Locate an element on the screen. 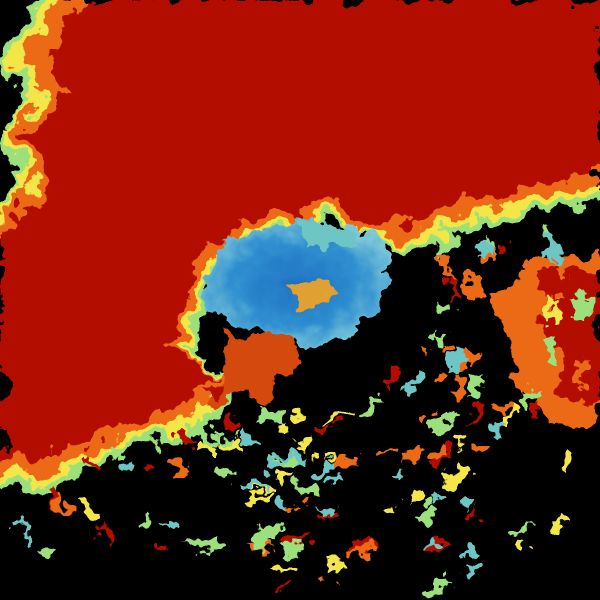 The image size is (600, 600). near-field is located at coordinates (296, 283).